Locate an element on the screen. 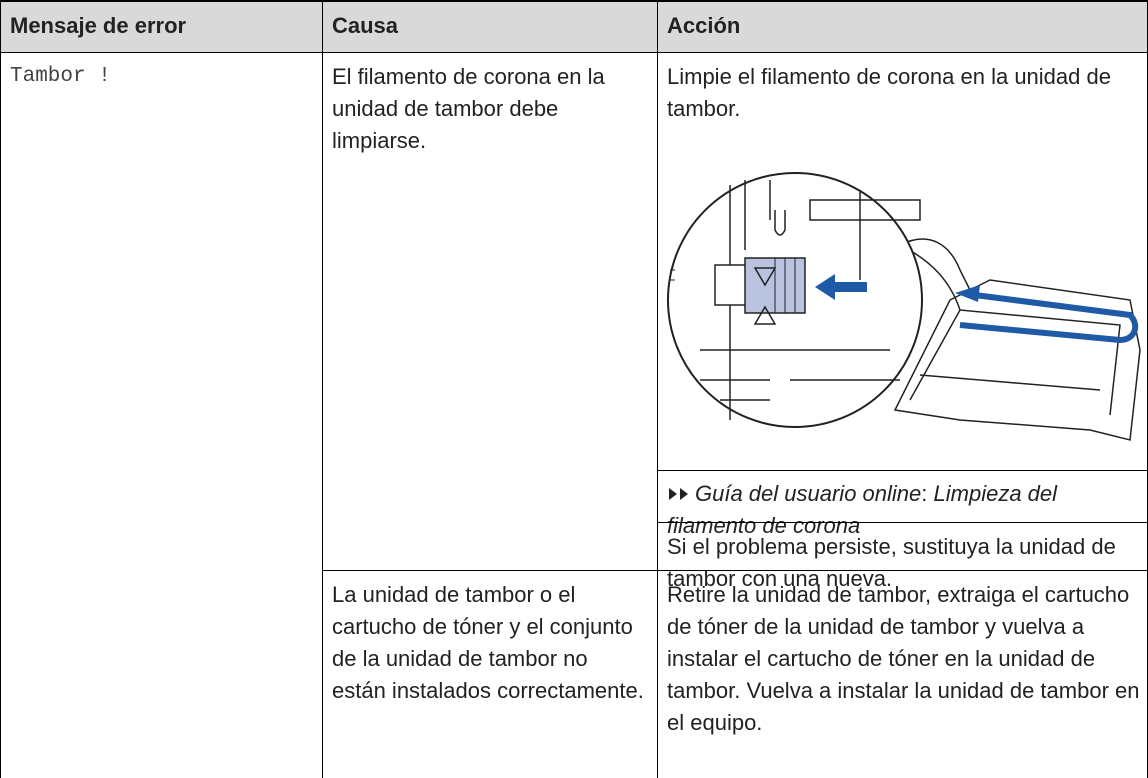 The height and width of the screenshot is (778, 1148). error-message: Tambor ! is located at coordinates (60, 76).